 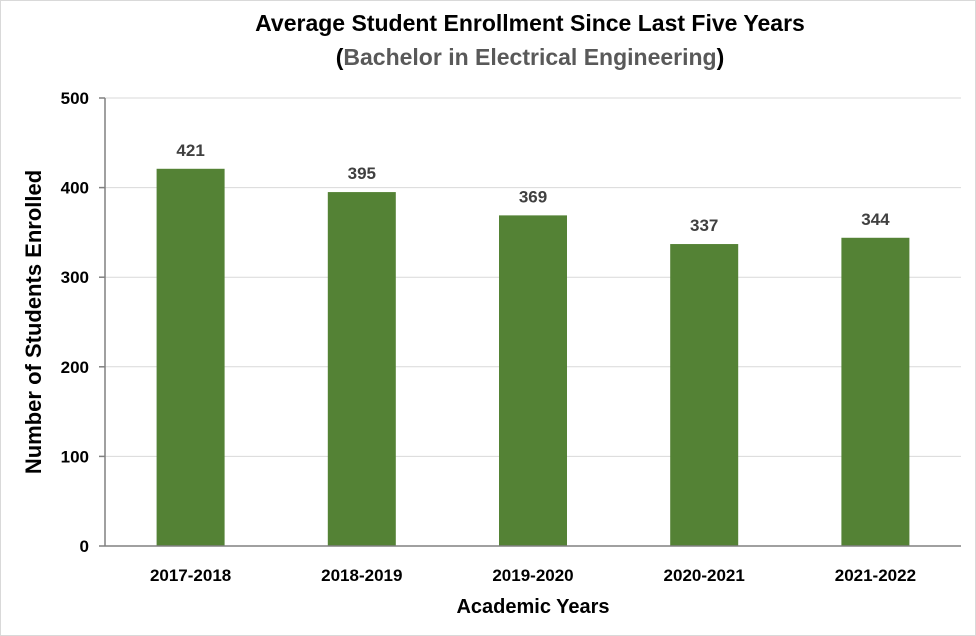 What do you see at coordinates (704, 225) in the screenshot?
I see `data-label: 337` at bounding box center [704, 225].